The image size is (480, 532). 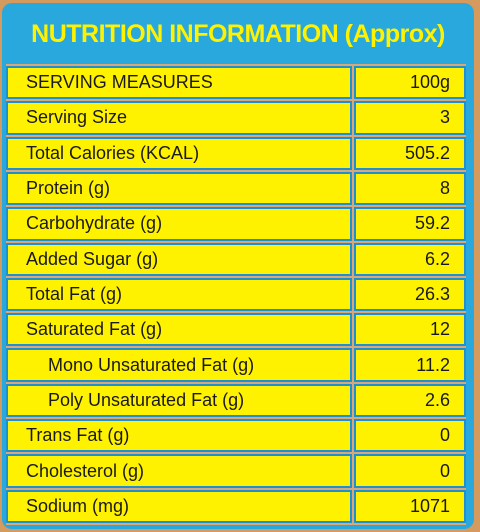 I want to click on row: Carbohydrate (g) 59.2, so click(x=236, y=224).